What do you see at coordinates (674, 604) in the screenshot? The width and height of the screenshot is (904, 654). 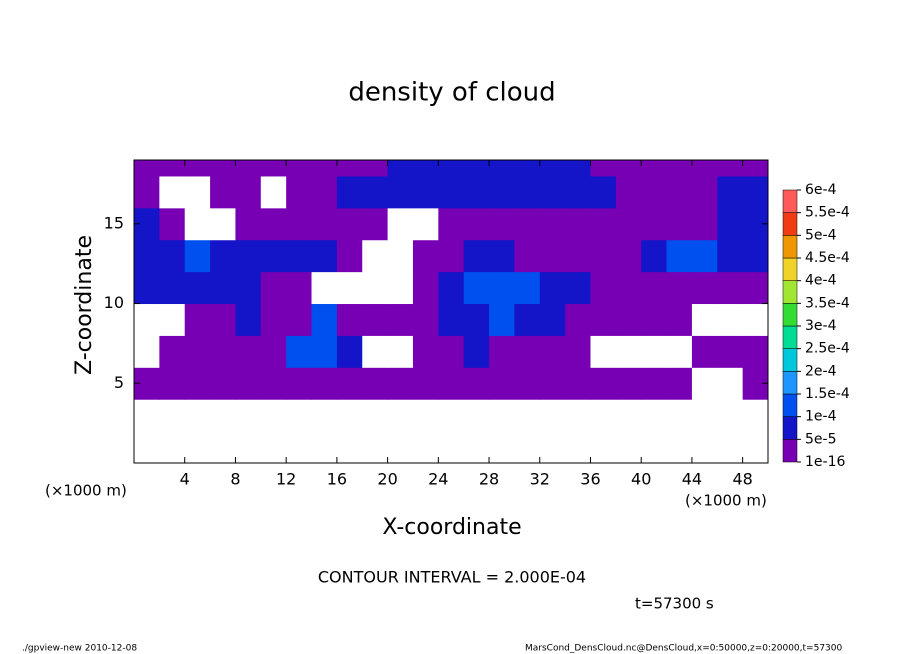 I see `time-note: t=57300 s` at bounding box center [674, 604].